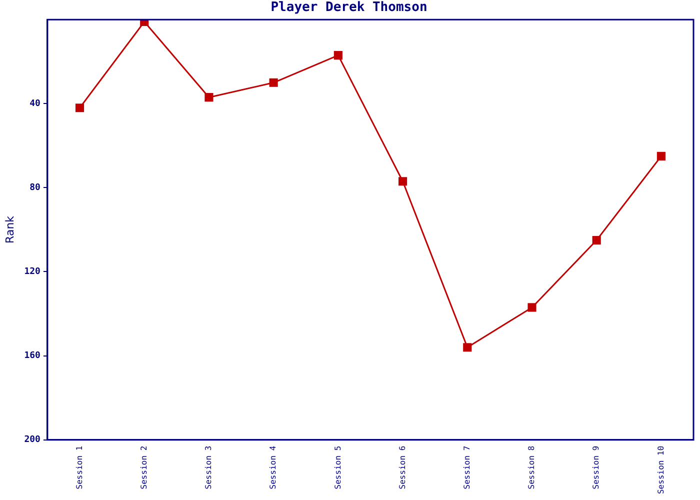  I want to click on x-tick-label: Session 1, so click(79, 468).